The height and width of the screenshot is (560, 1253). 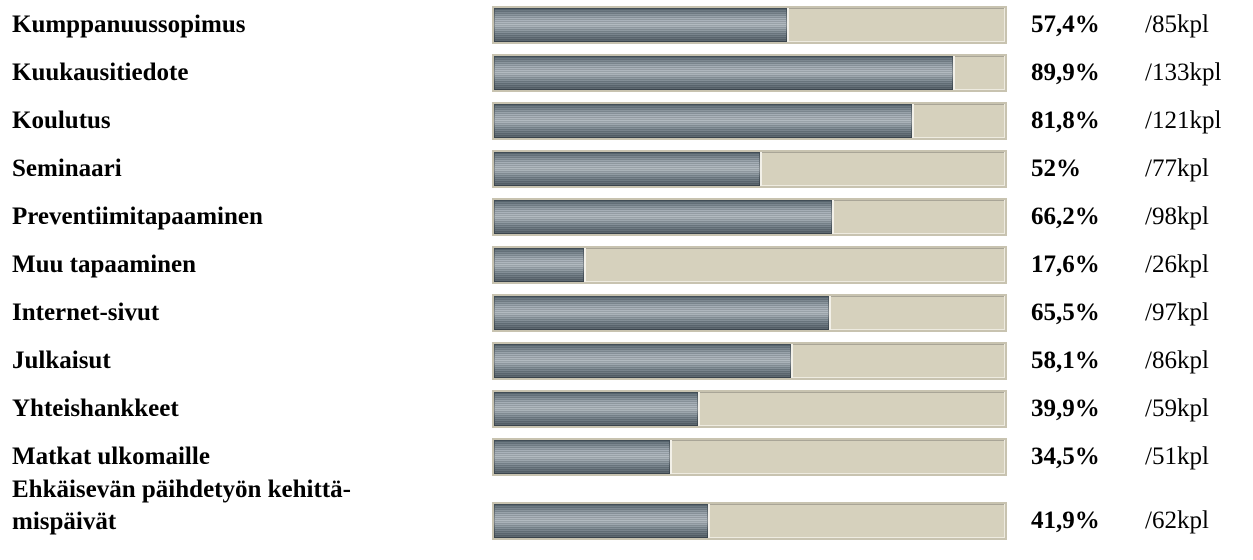 I want to click on count-label: /26kpl, so click(x=1177, y=264).